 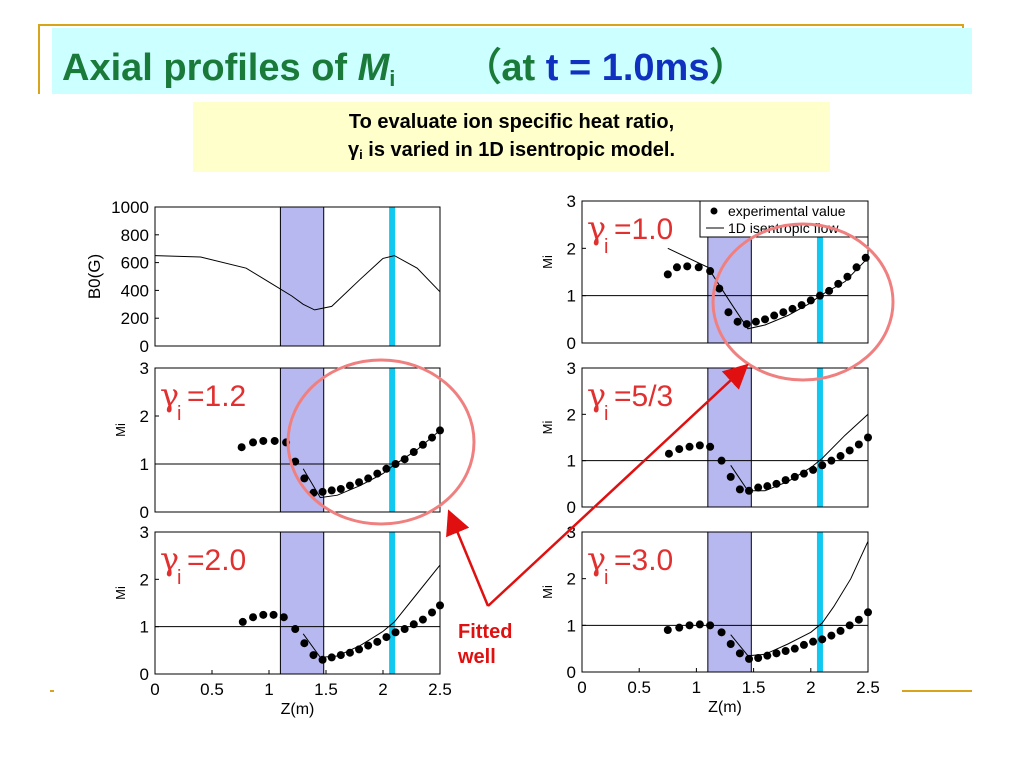 I want to click on title-var: M, so click(x=373, y=68).